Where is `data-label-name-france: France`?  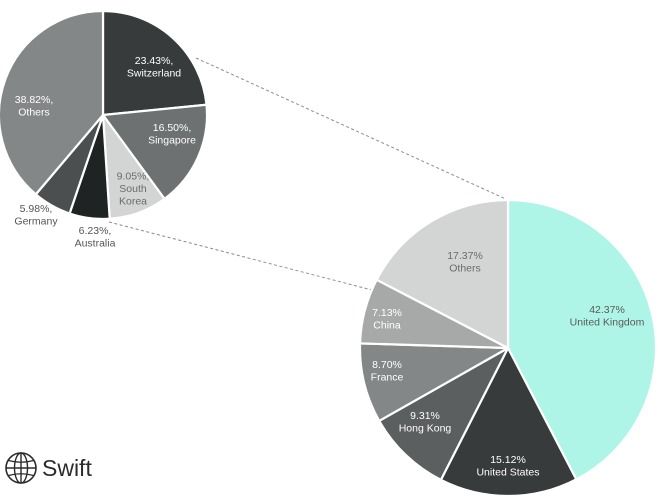 data-label-name-france: France is located at coordinates (387, 377).